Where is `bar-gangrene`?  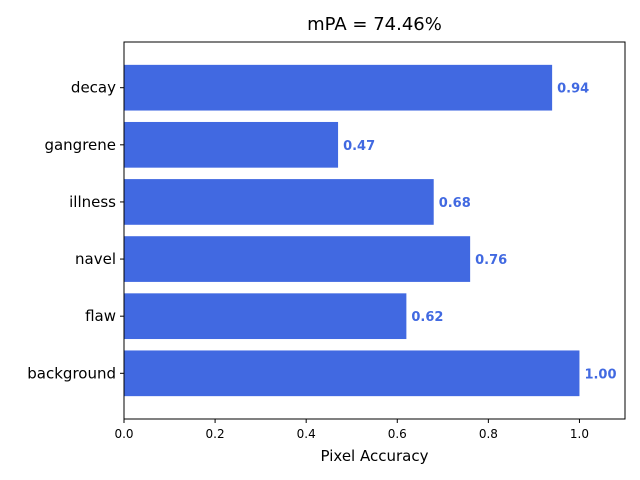
bar-gangrene is located at coordinates (231, 144).